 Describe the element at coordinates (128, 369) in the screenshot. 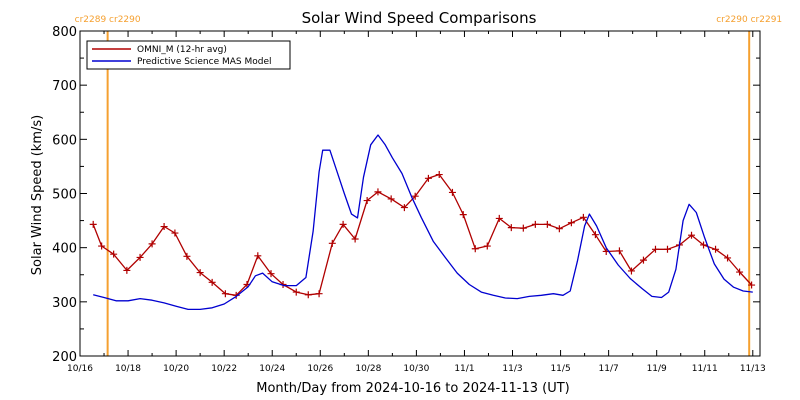

I see `x-tick-label: 10/18` at that location.